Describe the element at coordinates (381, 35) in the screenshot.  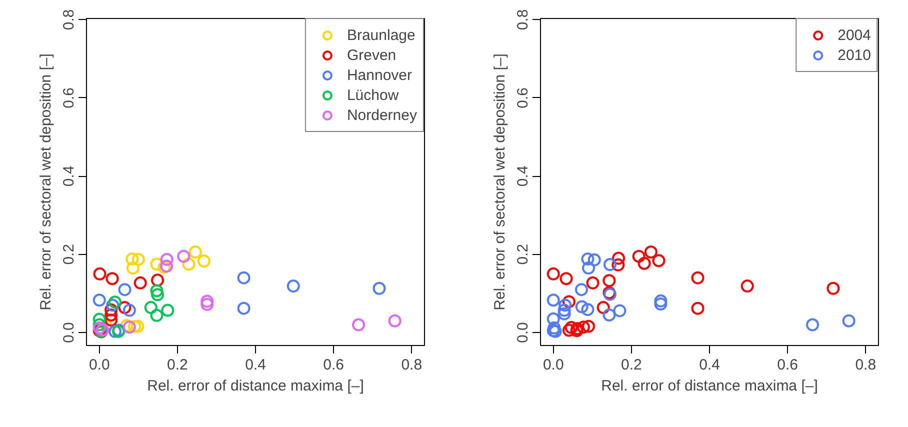
I see `legend-label: Braunlage` at that location.